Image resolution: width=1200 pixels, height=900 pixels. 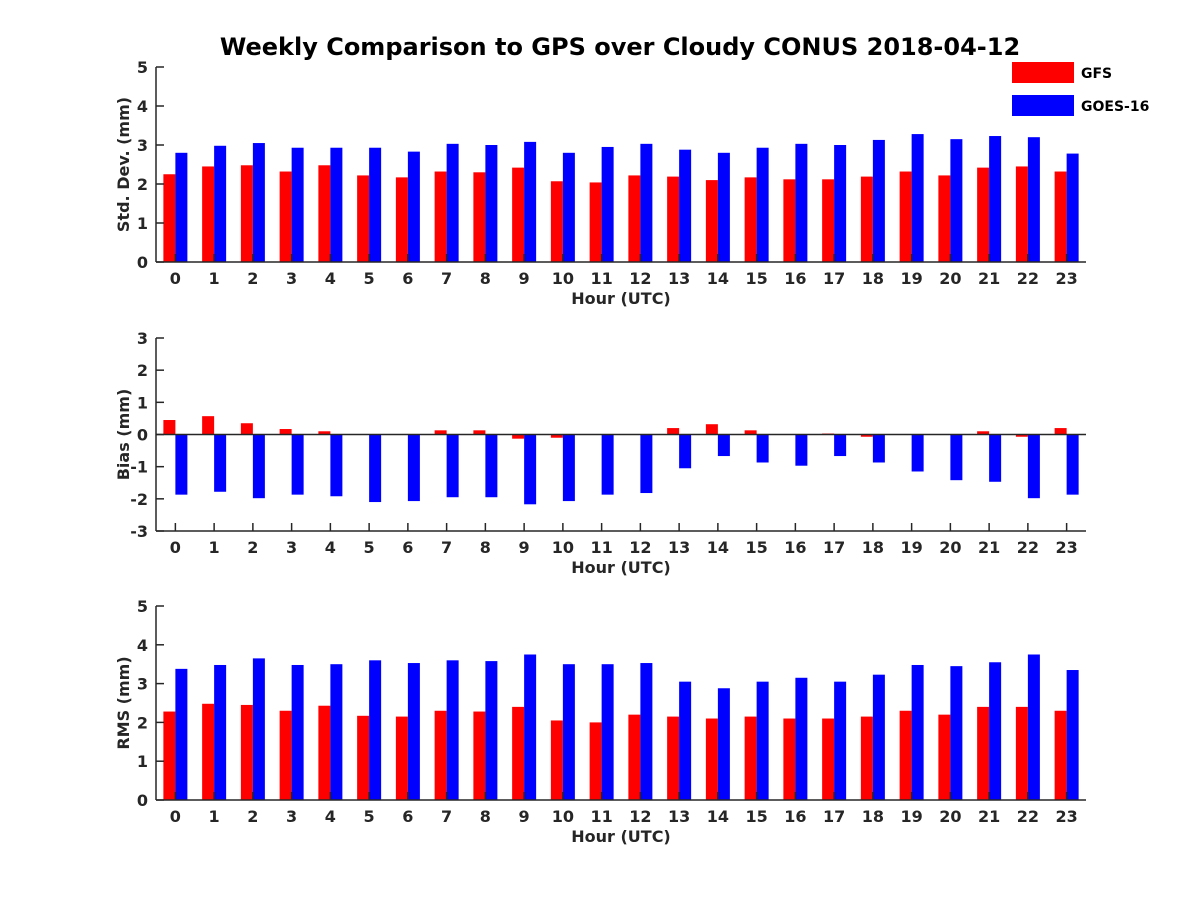 I want to click on x-tick-label: 12, so click(x=640, y=547).